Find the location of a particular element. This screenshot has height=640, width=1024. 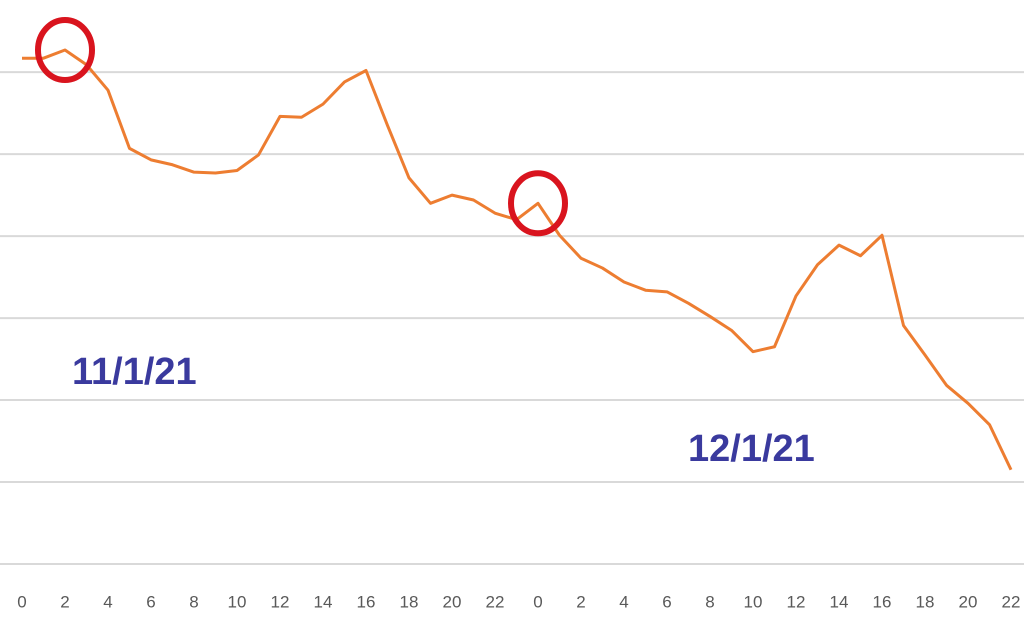

annotation: 12/1/21 is located at coordinates (751, 449).